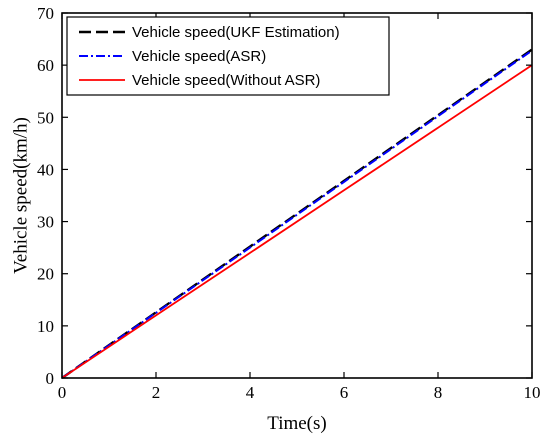  I want to click on legend-label: Vehicle speed(ASR), so click(199, 56).